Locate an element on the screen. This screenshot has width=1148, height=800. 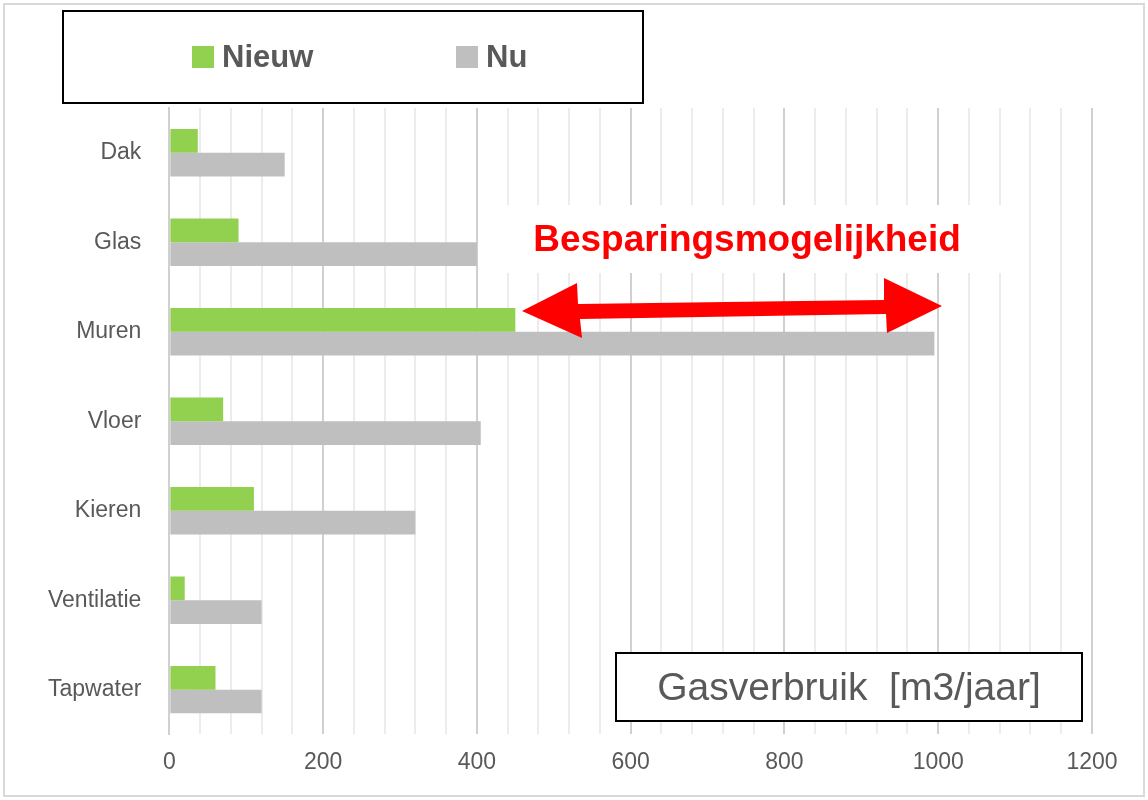
y-tick-label: Ventilatie is located at coordinates (94, 598).